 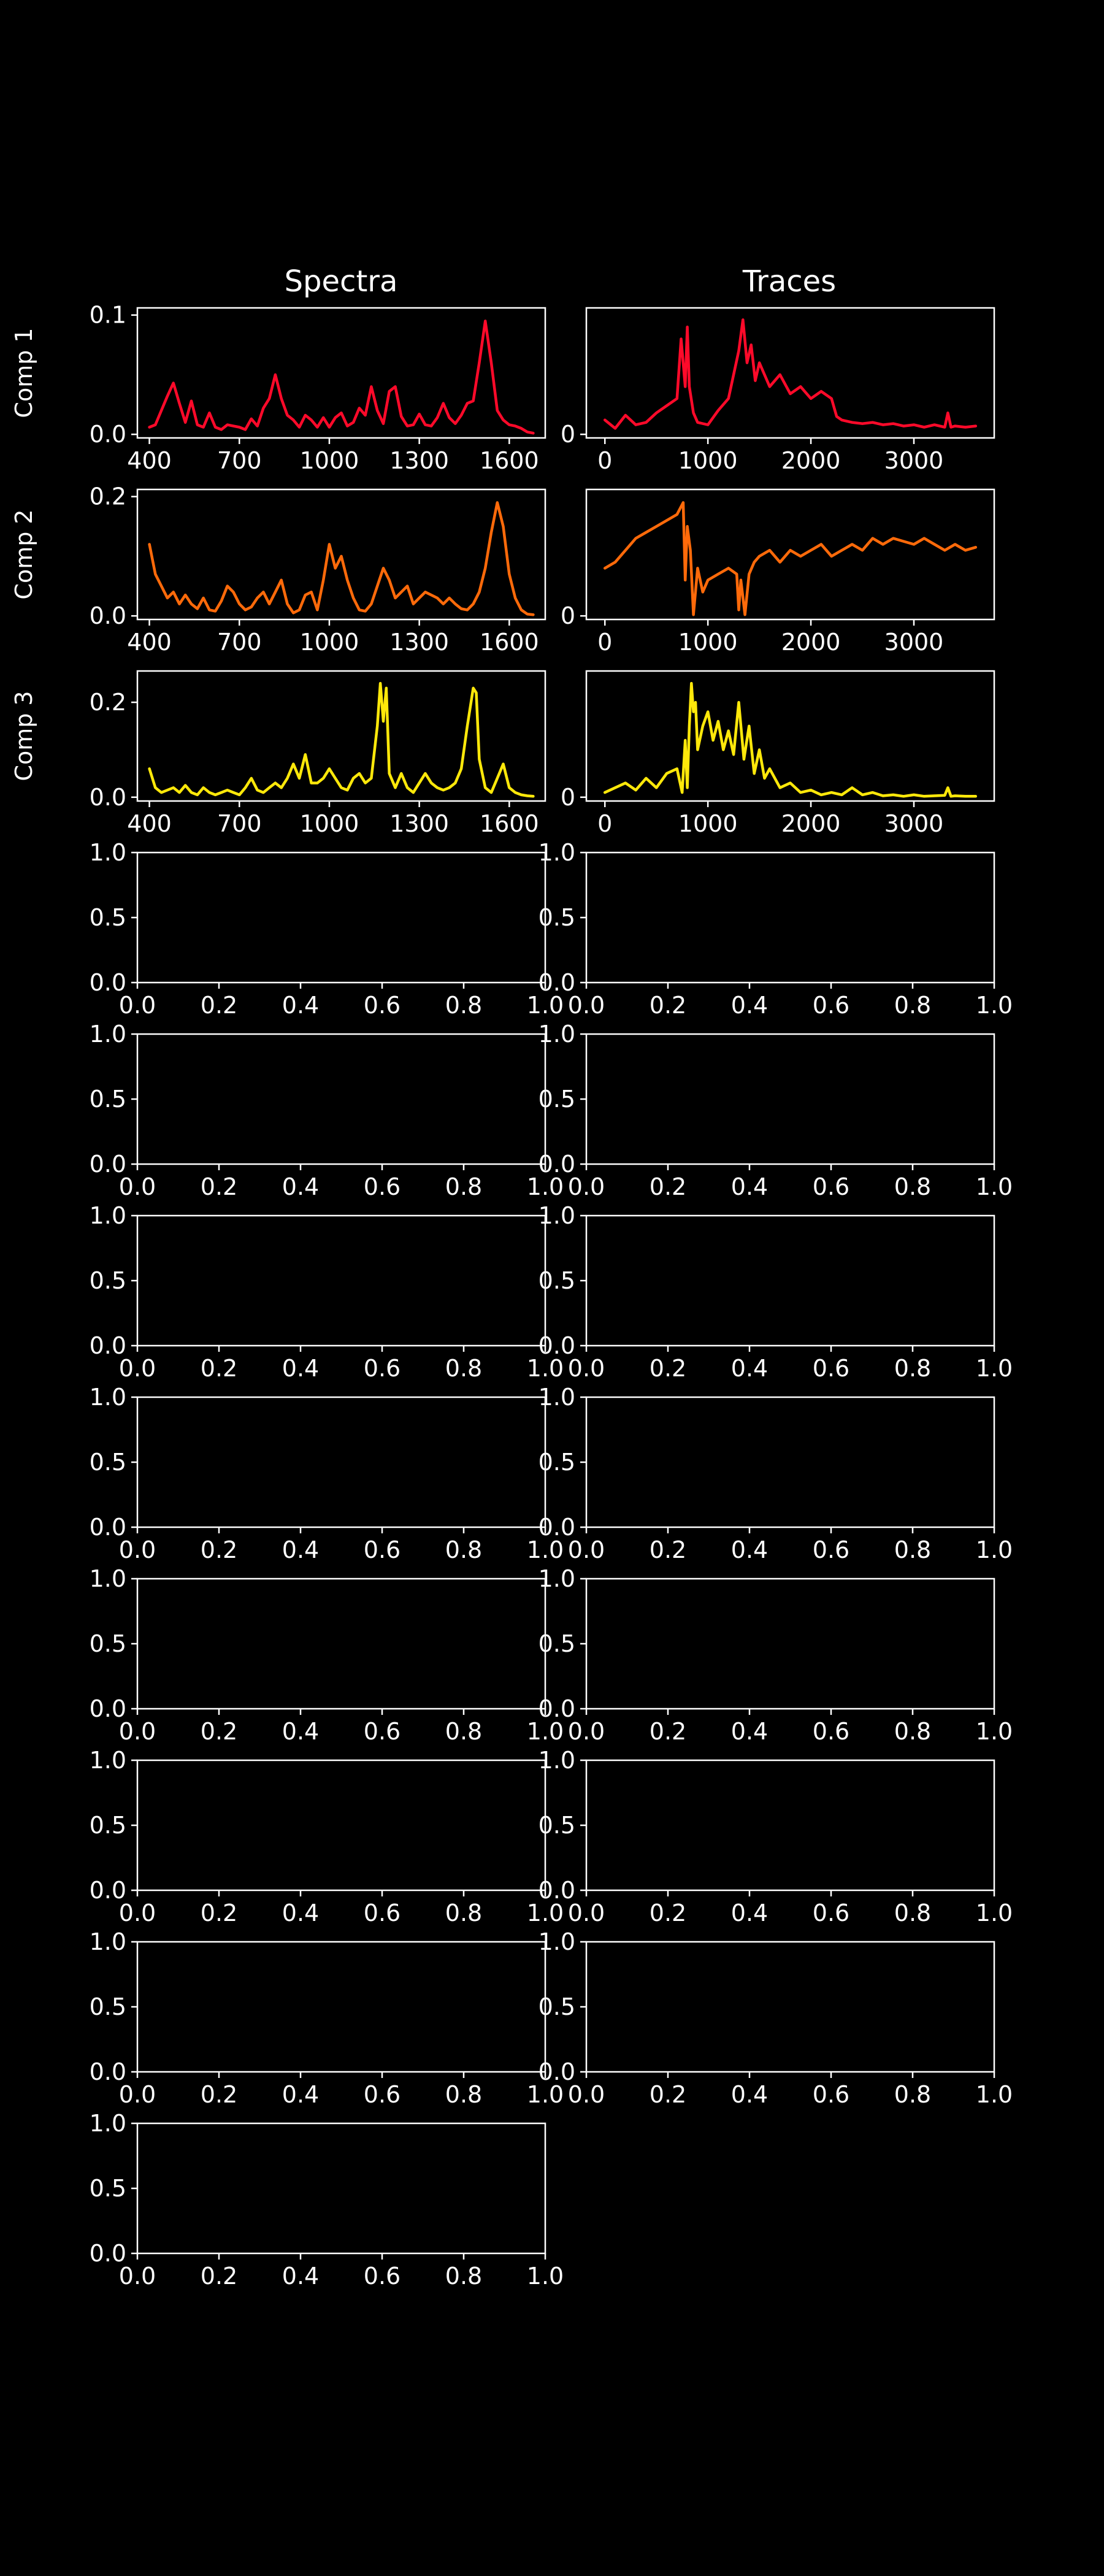 What do you see at coordinates (23, 554) in the screenshot?
I see `row-label: Comp 2` at bounding box center [23, 554].